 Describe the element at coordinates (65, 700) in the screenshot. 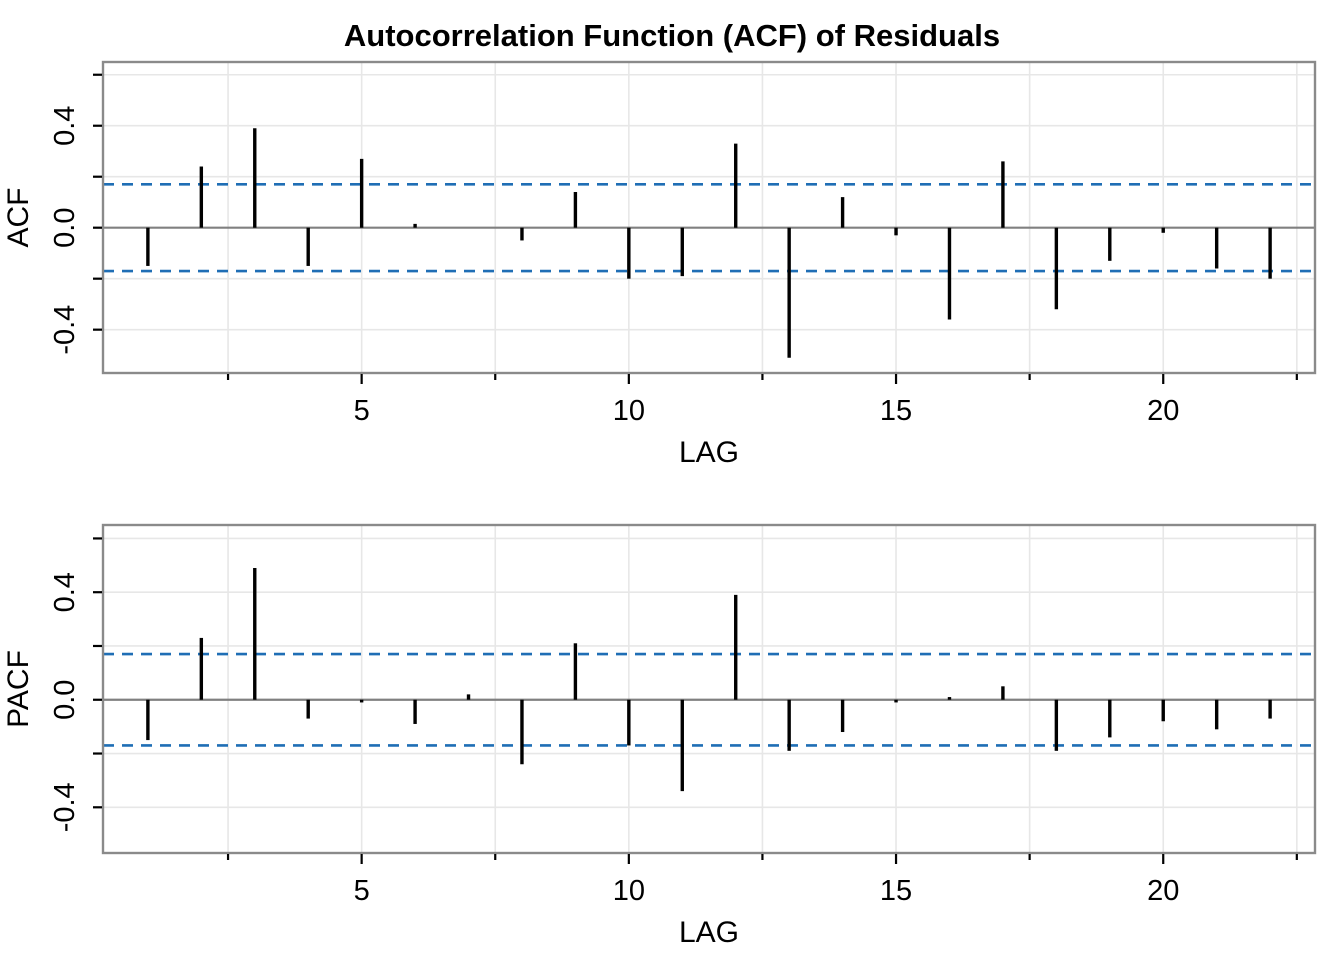

I see `pacf-y-tick-label: 0.0` at that location.